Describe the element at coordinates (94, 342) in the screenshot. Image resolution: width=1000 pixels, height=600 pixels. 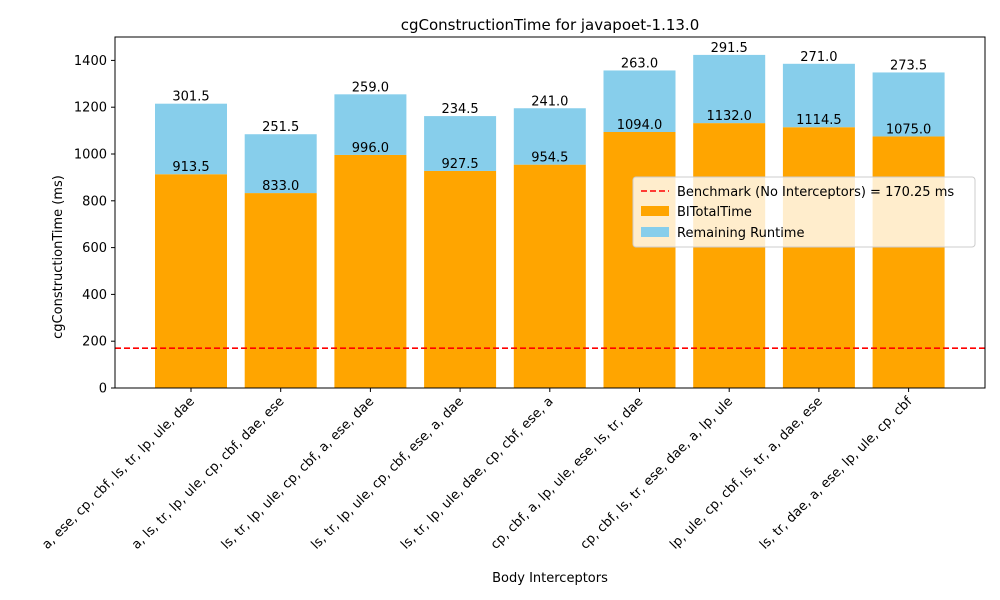
I see `y-tick-label: 200` at that location.